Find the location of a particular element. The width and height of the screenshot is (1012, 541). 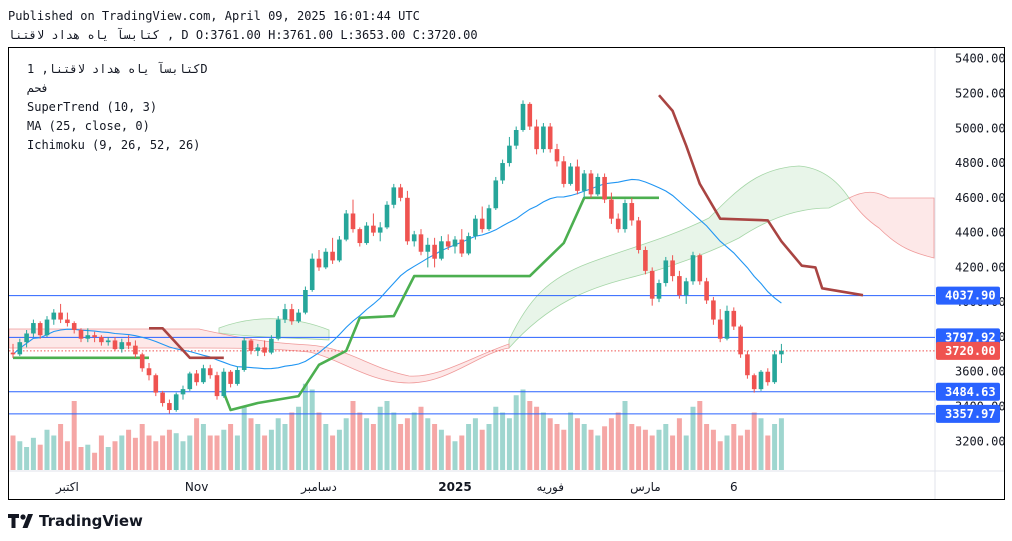

price-label: 3357.97 is located at coordinates (970, 414).